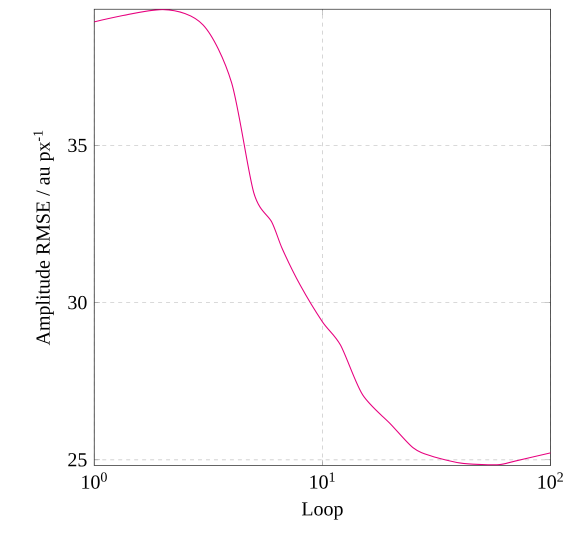  I want to click on y-axis-title: Amplitude RMSE / au px$^{-1}$, so click(43, 238).